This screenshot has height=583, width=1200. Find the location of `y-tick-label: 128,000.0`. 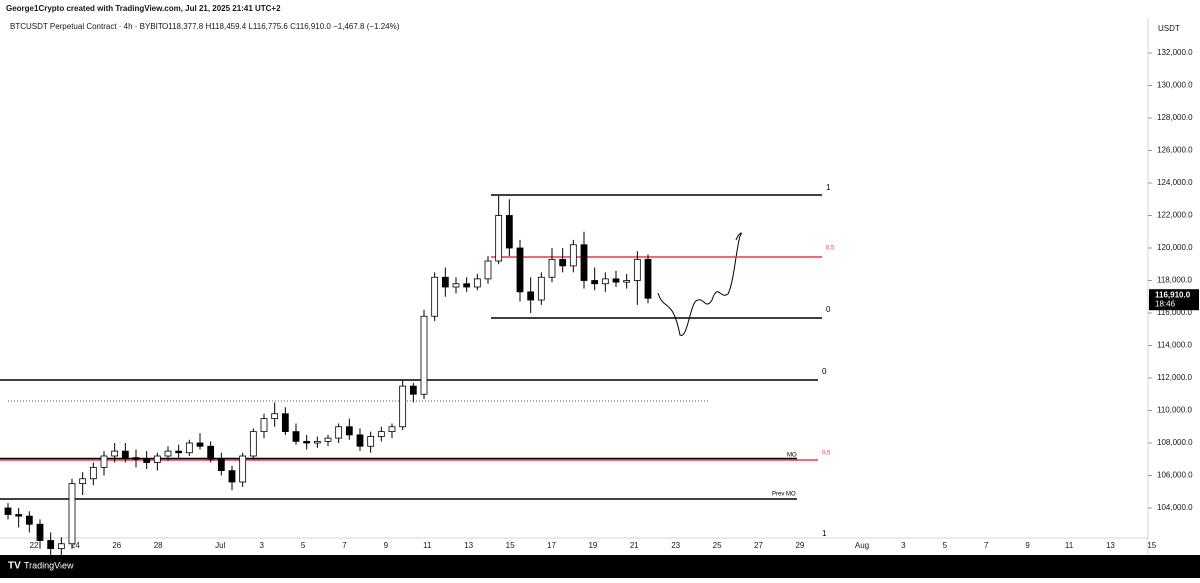

y-tick-label: 128,000.0 is located at coordinates (1175, 117).